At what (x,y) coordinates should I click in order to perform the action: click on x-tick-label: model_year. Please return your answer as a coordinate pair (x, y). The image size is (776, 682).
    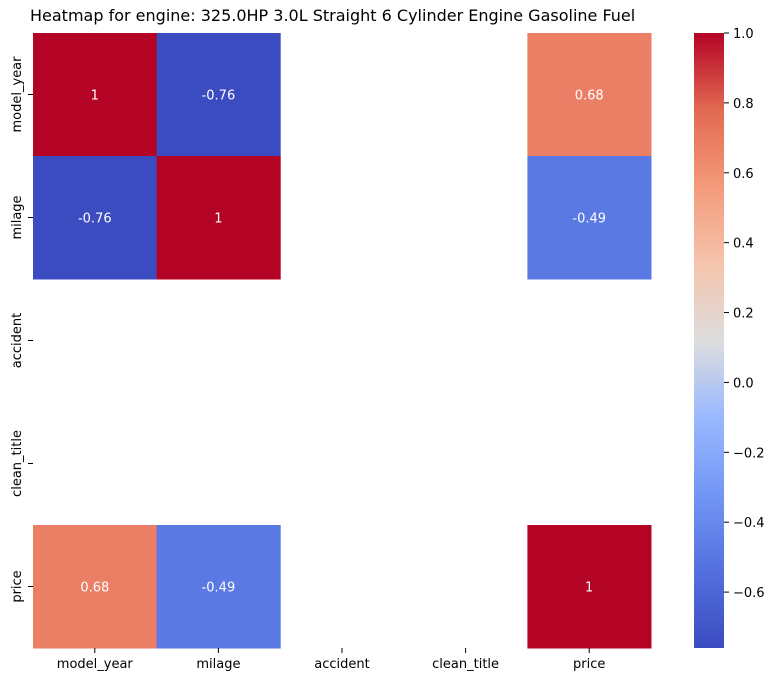
    Looking at the image, I should click on (95, 664).